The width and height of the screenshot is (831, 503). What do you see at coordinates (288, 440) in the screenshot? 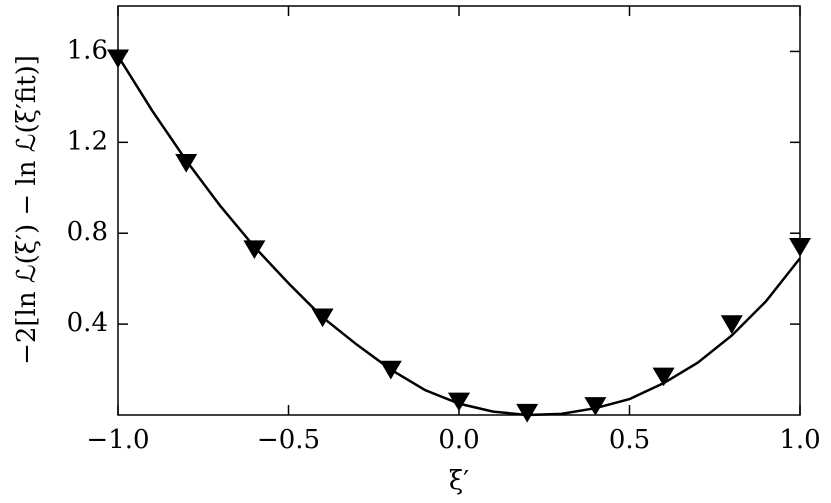
I see `x-tick-label: −0.5` at bounding box center [288, 440].